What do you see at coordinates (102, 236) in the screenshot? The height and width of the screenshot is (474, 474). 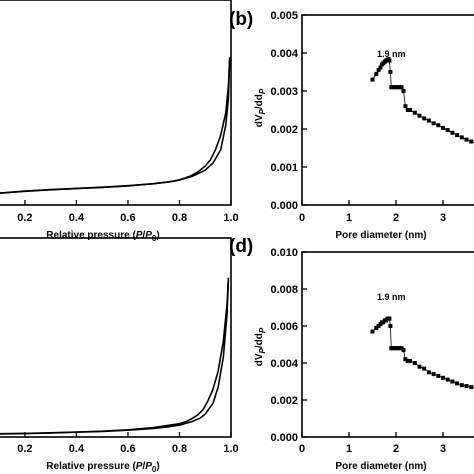 I see `x-axis-title-a: Relative pressure (P/P0)` at bounding box center [102, 236].